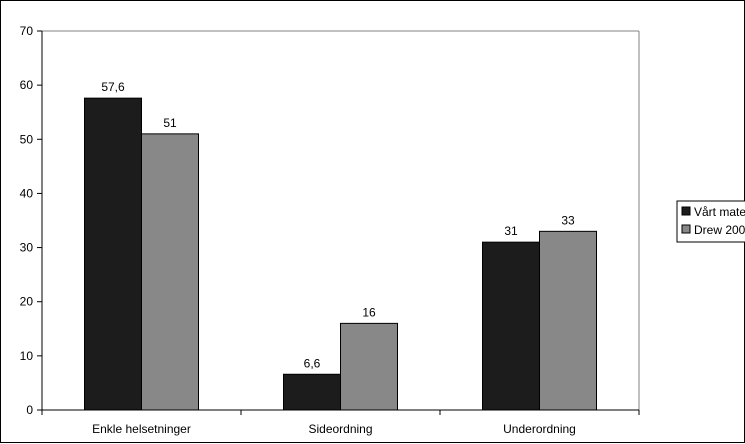 The image size is (745, 444). What do you see at coordinates (27, 248) in the screenshot?
I see `y-tick-label: 30` at bounding box center [27, 248].